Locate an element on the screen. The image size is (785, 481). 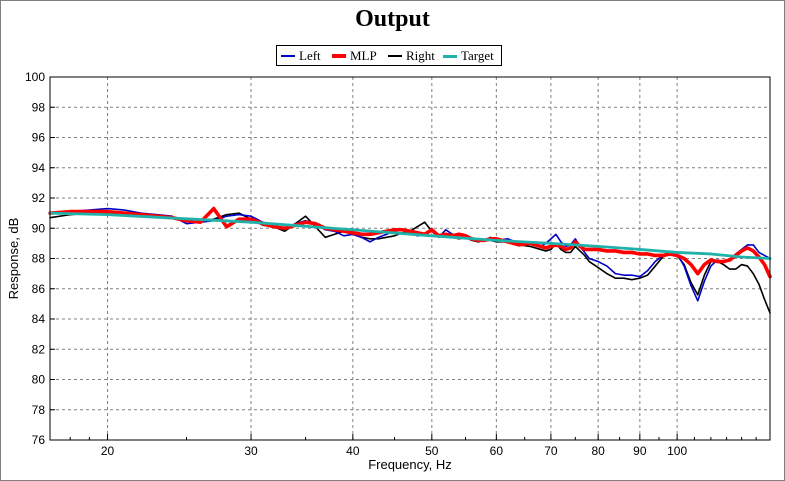
legend-swatch-left is located at coordinates (288, 56).